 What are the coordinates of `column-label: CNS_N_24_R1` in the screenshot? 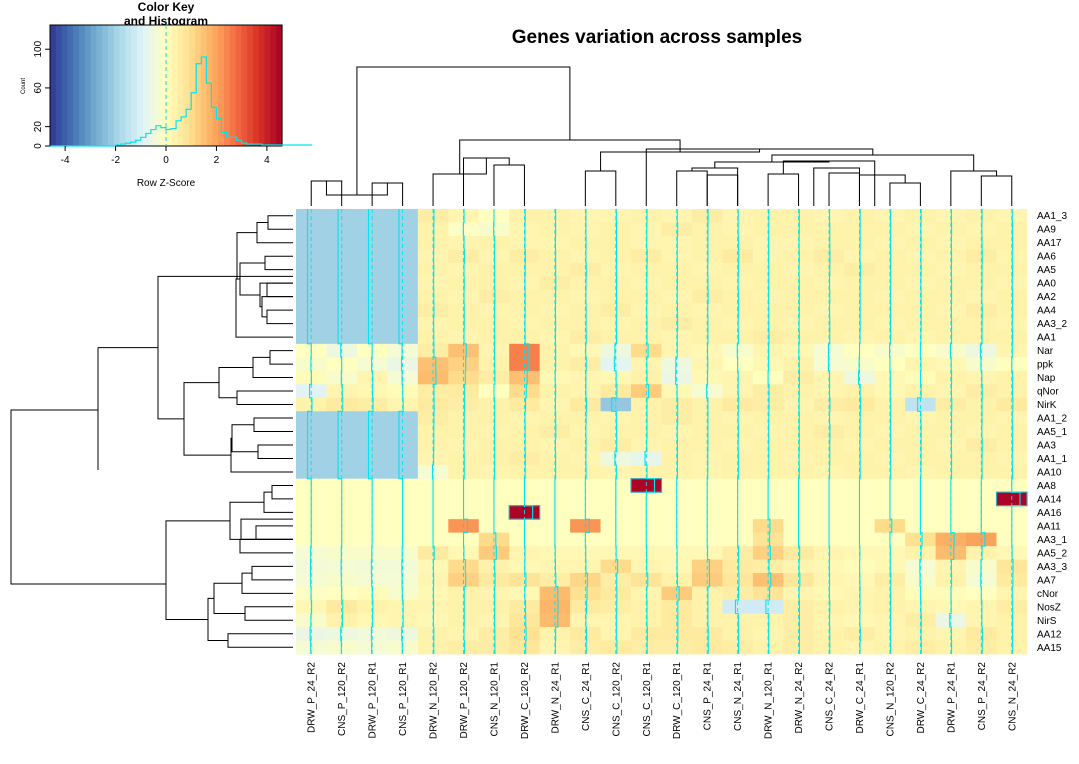 It's located at (738, 696).